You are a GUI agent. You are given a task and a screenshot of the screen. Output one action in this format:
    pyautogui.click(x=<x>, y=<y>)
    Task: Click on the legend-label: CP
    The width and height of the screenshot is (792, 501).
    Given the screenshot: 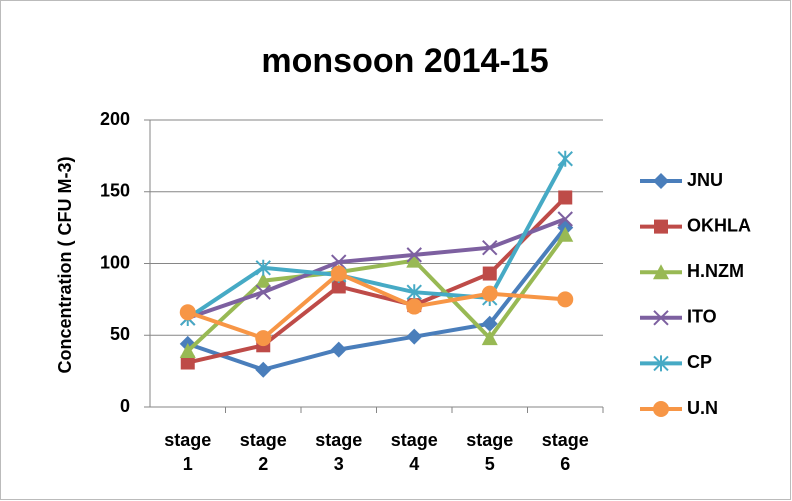 What is the action you would take?
    pyautogui.click(x=699, y=362)
    